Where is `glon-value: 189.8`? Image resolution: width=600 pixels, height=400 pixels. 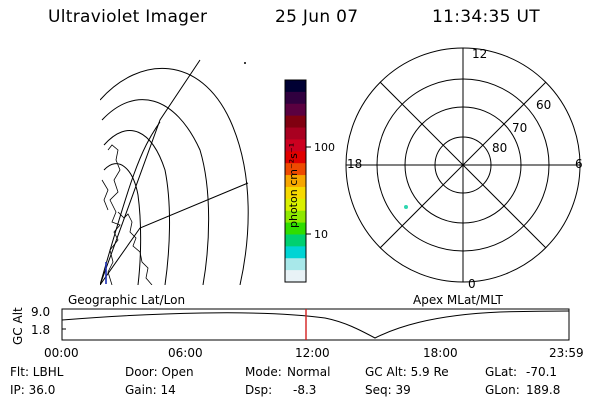 glon-value: 189.8 is located at coordinates (543, 390).